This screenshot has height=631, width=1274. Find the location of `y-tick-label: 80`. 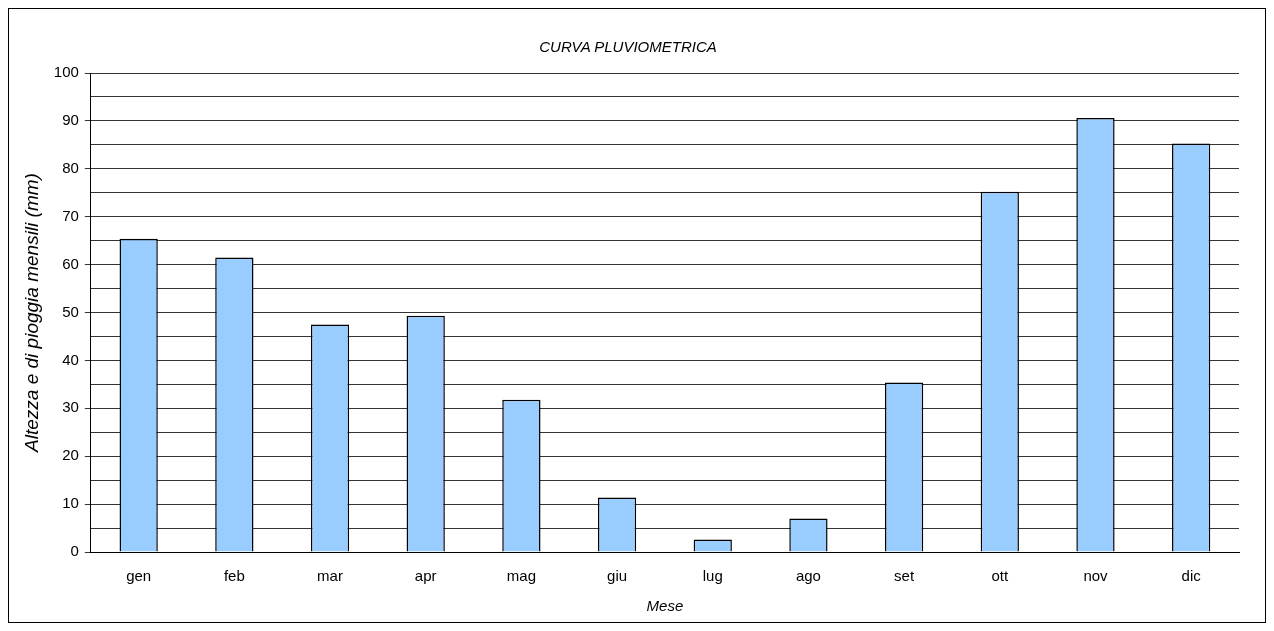

y-tick-label: 80 is located at coordinates (70, 167).